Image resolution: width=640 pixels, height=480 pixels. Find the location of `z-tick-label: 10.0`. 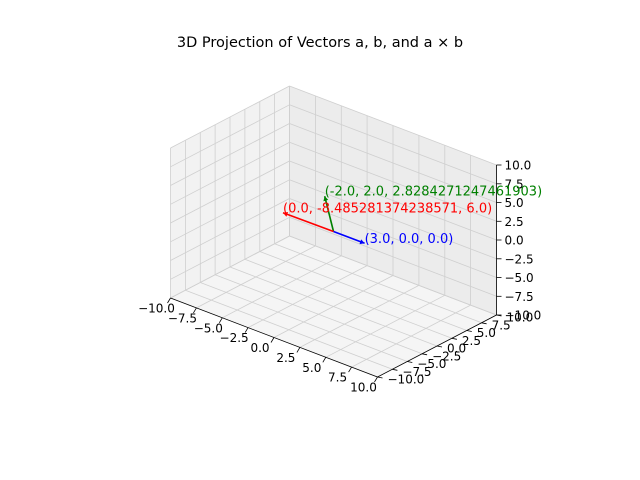

z-tick-label: 10.0 is located at coordinates (518, 166).